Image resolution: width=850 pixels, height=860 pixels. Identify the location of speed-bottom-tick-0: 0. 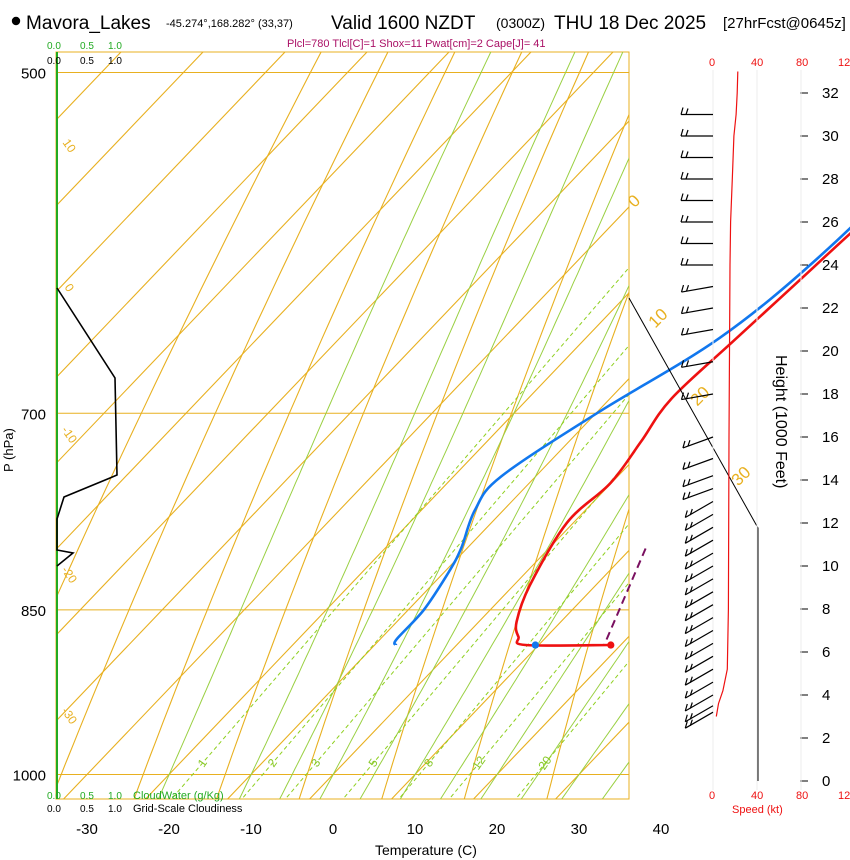
(712, 796).